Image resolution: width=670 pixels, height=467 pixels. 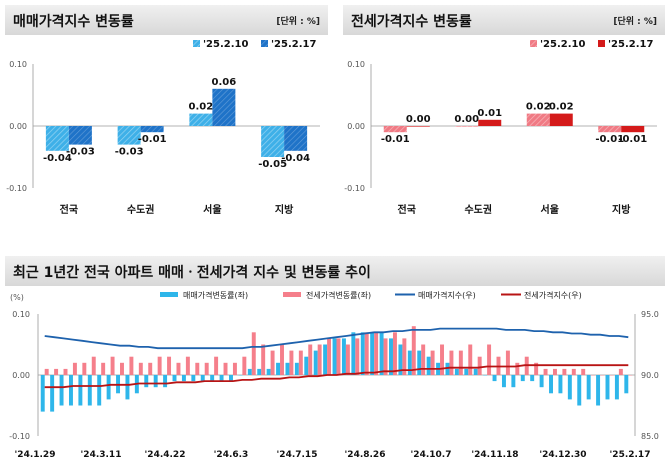 What do you see at coordinates (152, 139) in the screenshot?
I see `sale-data-label: -0.01` at bounding box center [152, 139].